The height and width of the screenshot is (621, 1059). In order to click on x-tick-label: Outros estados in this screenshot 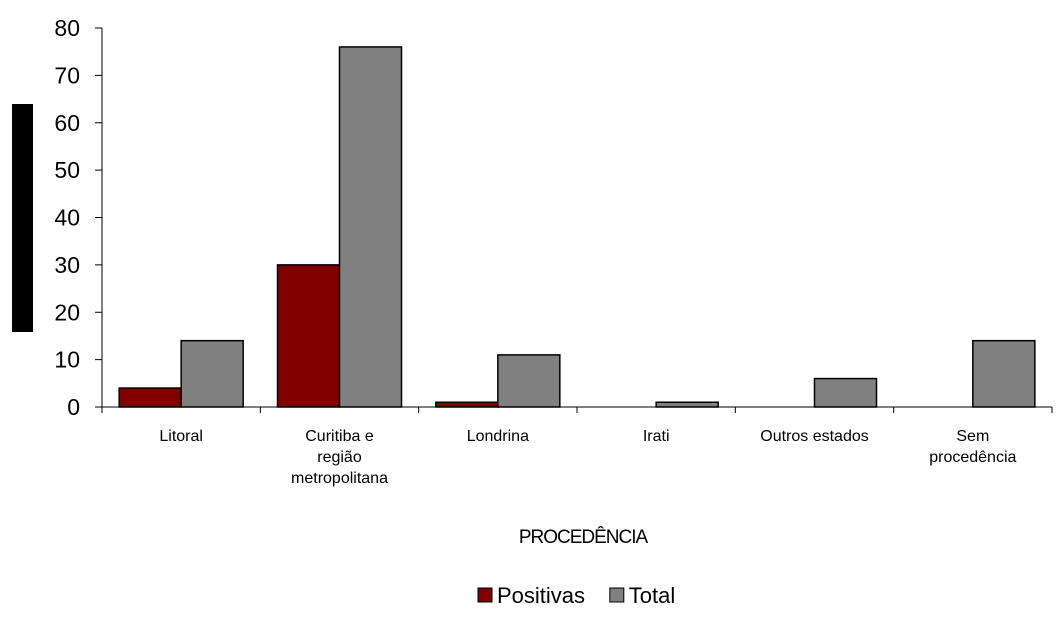, I will do `click(814, 436)`.